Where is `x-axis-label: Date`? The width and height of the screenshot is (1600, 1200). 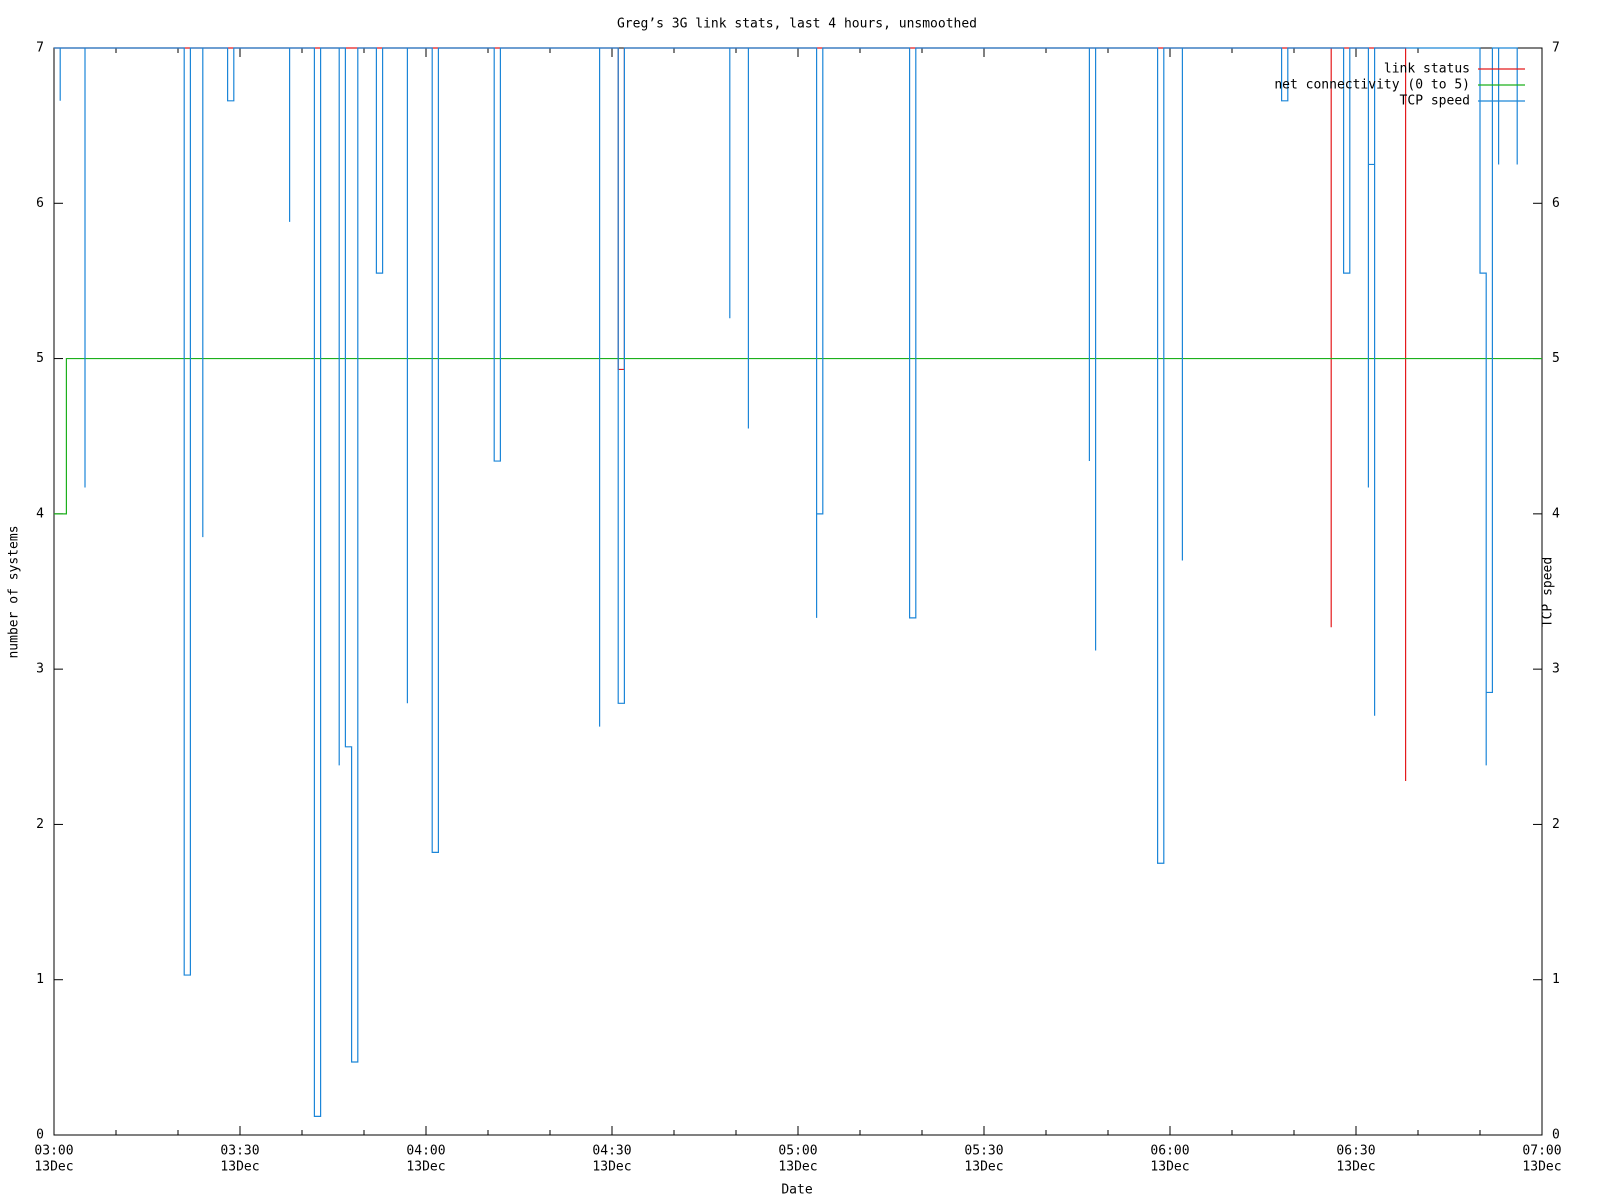 x-axis-label: Date is located at coordinates (796, 1190).